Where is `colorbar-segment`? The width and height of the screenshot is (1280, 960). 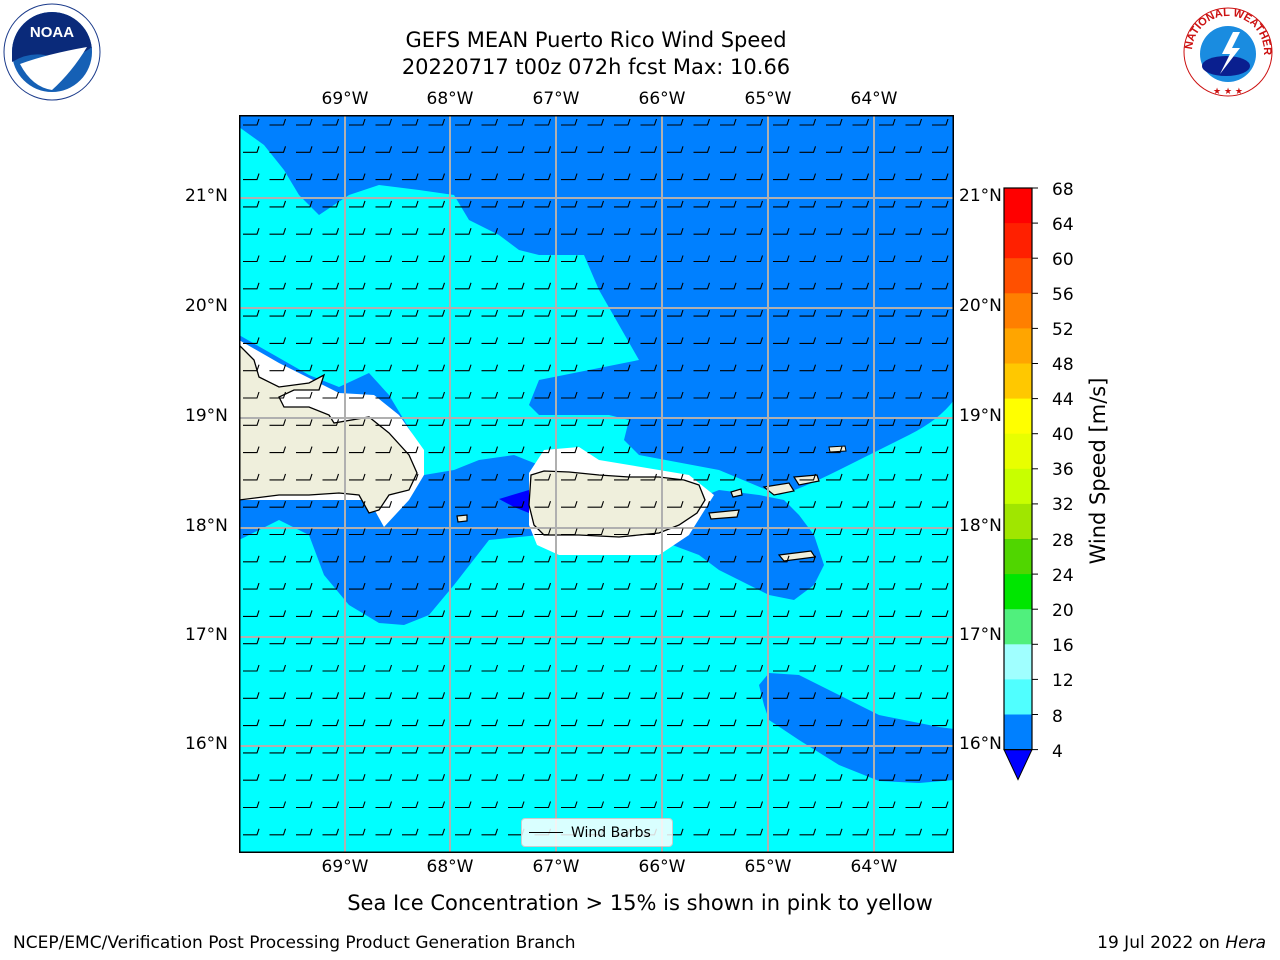
colorbar-segment is located at coordinates (1018, 416).